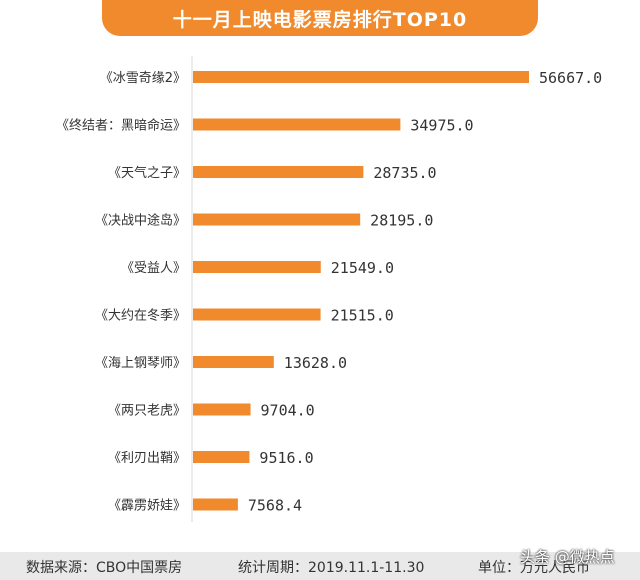  What do you see at coordinates (315, 363) in the screenshot?
I see `value-label: 13628.0` at bounding box center [315, 363].